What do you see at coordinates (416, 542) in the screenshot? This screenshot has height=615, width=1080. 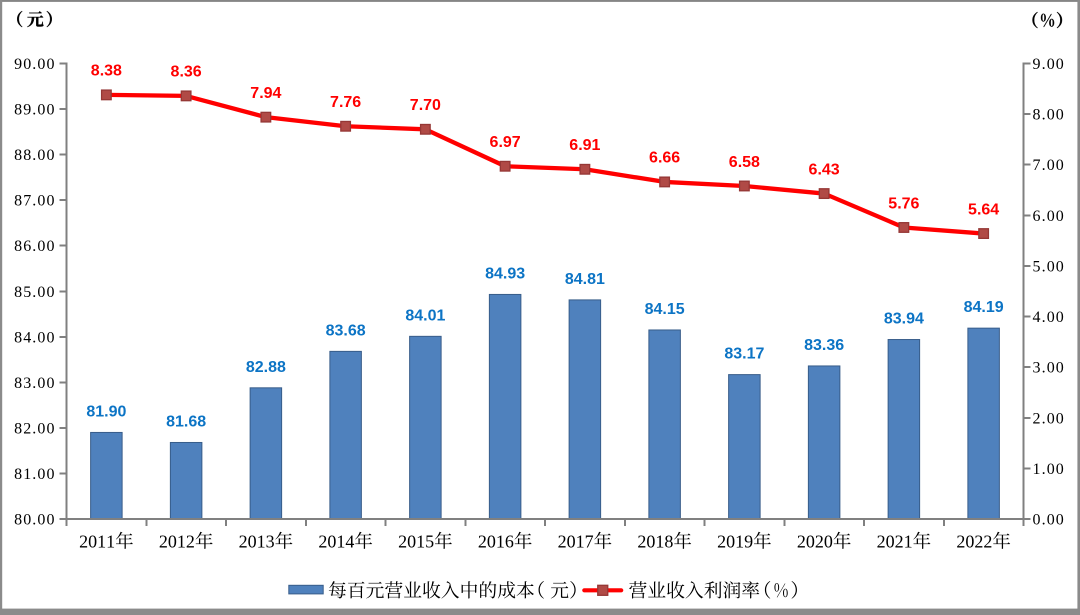 I see `svg-text: 2015` at bounding box center [416, 542].